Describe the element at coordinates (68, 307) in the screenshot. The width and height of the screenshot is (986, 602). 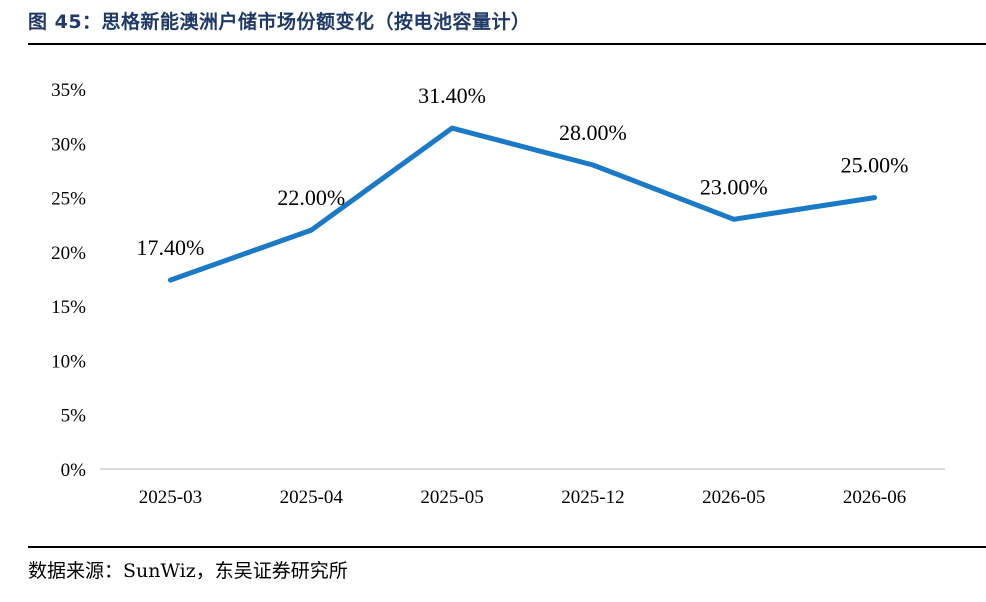
I see `y-tick-label: 15%` at that location.